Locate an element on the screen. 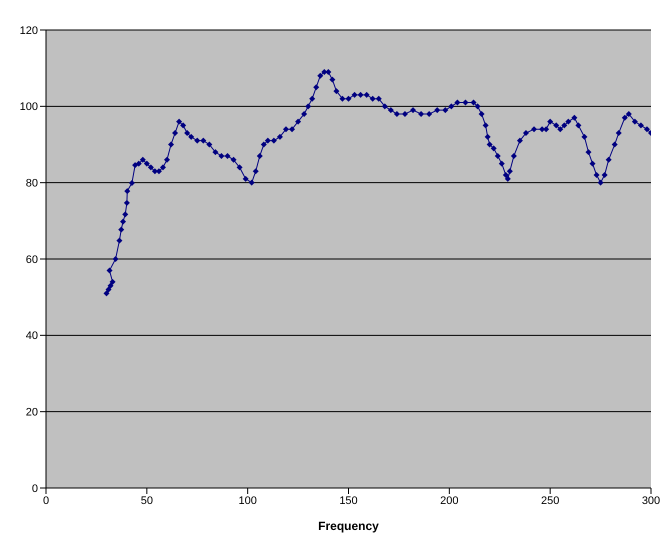 This screenshot has height=544, width=671. x-tick-label: 150 is located at coordinates (348, 500).